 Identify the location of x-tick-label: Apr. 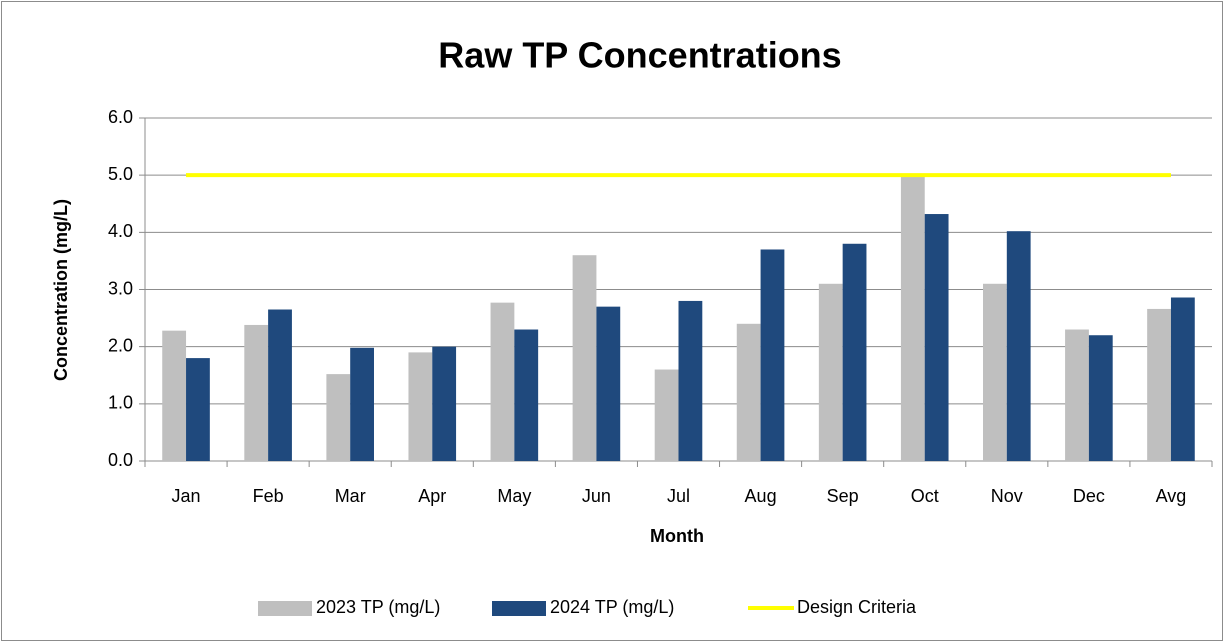
(432, 496).